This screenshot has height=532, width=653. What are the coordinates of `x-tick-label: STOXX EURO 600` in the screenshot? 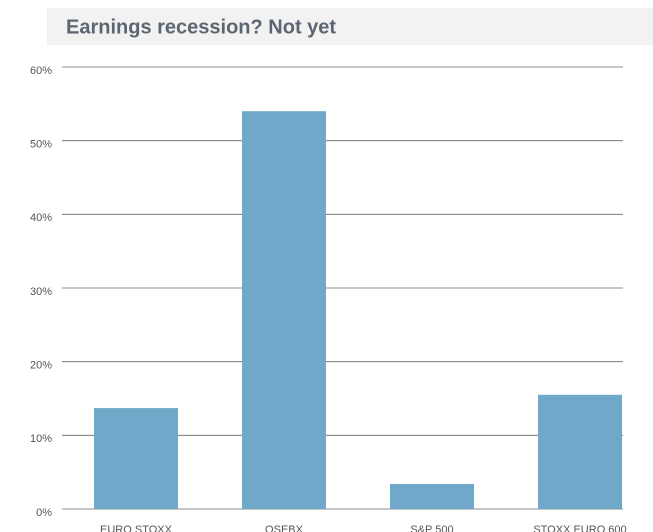 It's located at (579, 528).